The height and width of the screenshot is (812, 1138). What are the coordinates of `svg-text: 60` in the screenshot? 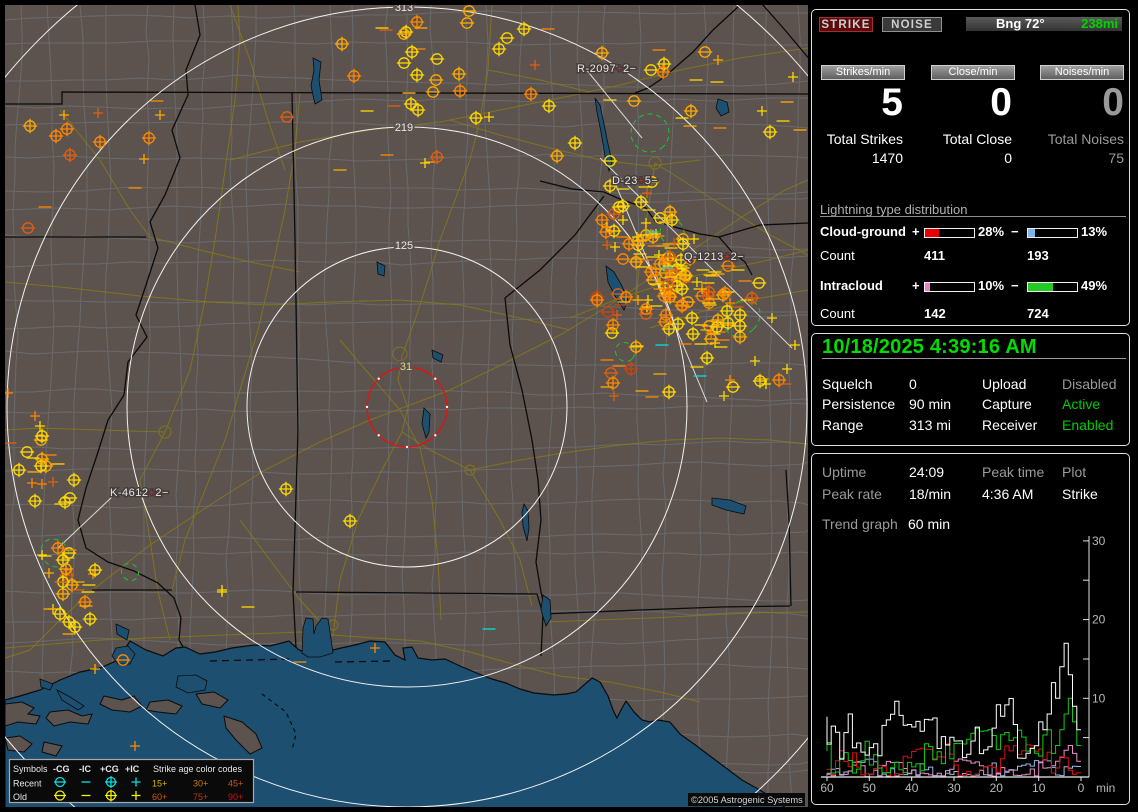 It's located at (827, 788).